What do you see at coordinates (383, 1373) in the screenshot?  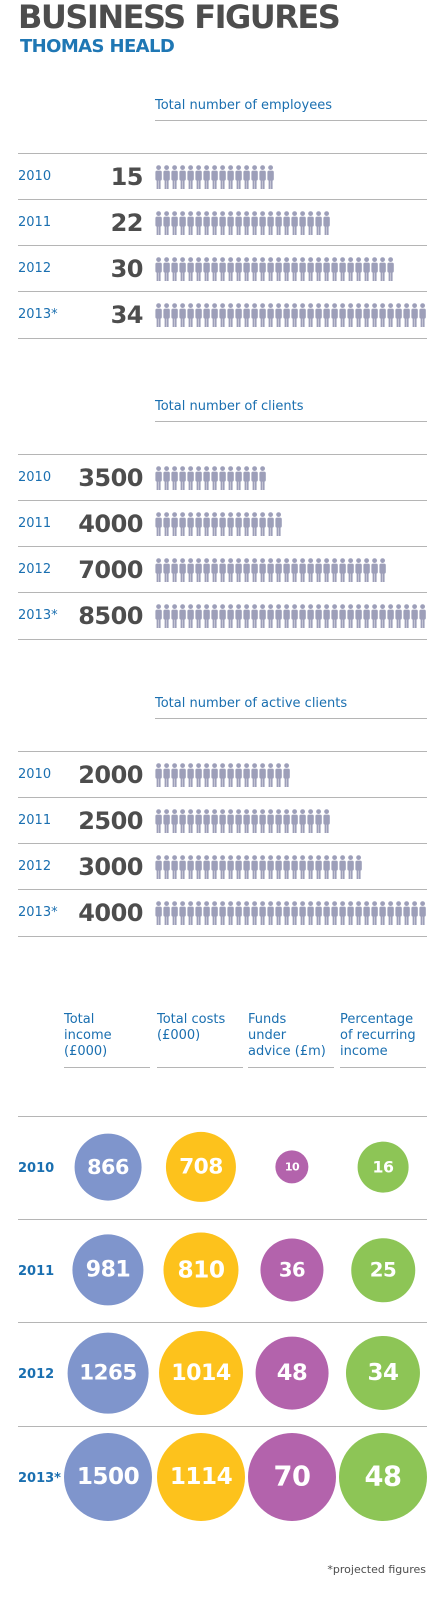 I see `bubble-value-label: 34` at bounding box center [383, 1373].